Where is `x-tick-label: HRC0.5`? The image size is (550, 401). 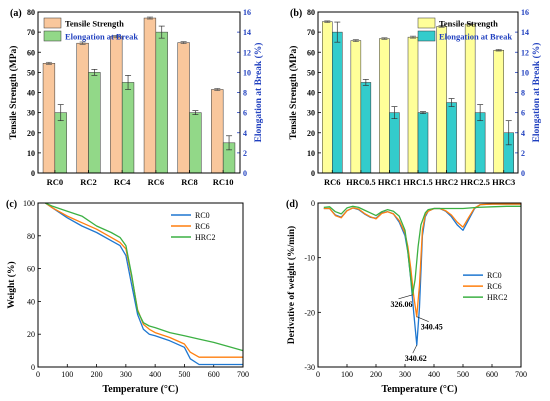
x-tick-label: HRC0.5 is located at coordinates (361, 182).